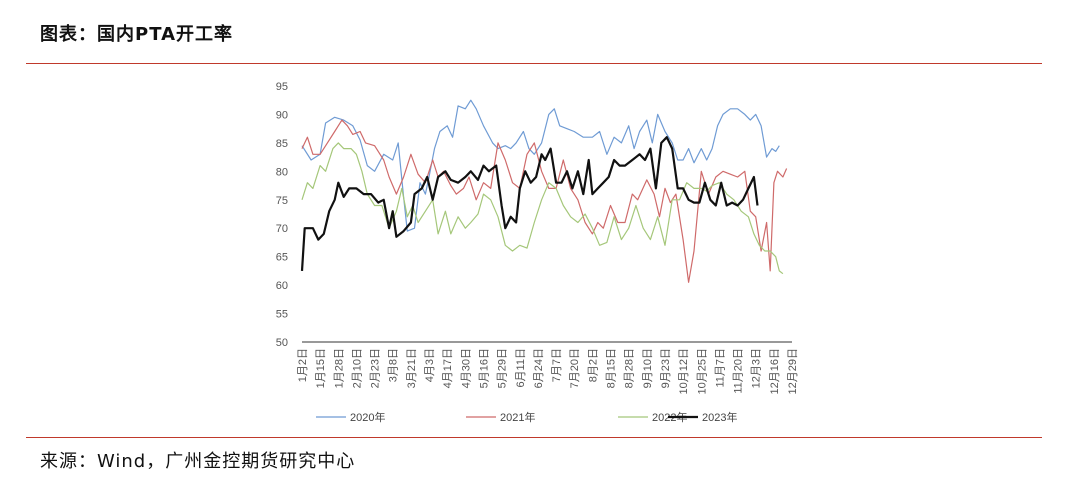 The height and width of the screenshot is (494, 1080). Describe the element at coordinates (517, 417) in the screenshot. I see `legend-label: 2021年` at that location.